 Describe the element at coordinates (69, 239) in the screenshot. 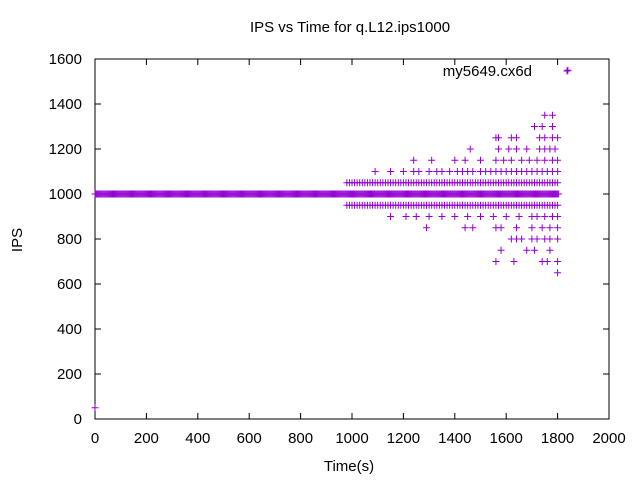

I see `y-tick-label: 800` at that location.